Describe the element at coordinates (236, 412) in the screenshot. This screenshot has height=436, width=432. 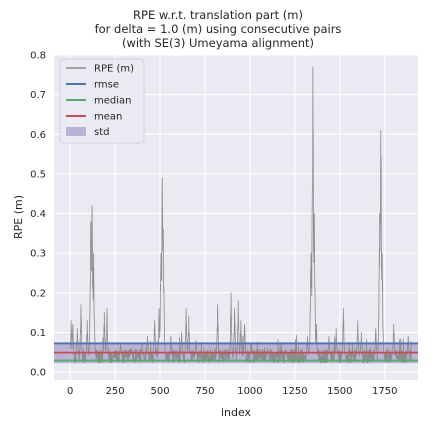
I see `x-axis-label: index` at that location.